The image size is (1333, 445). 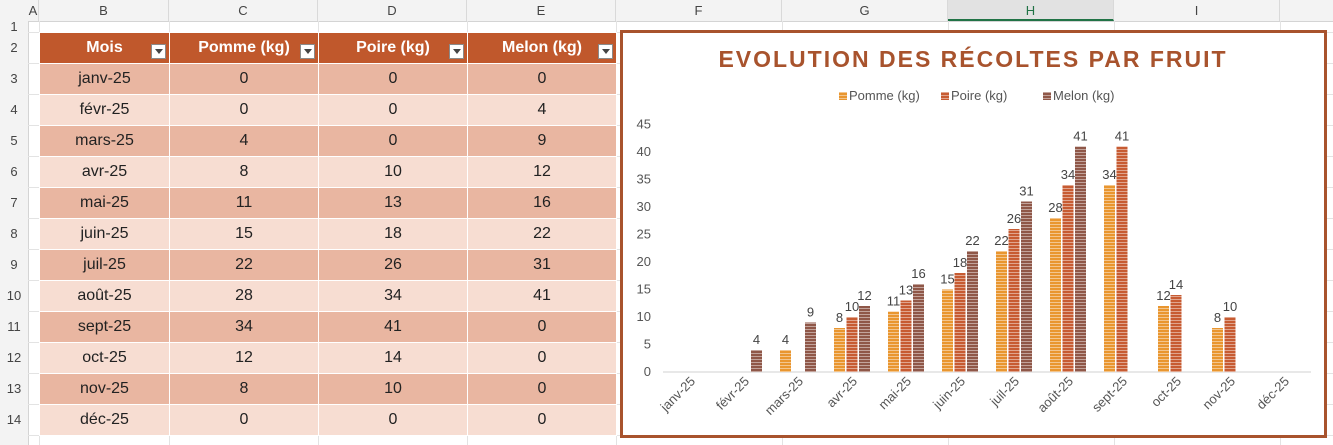 I want to click on header-mois: Mois, so click(x=104, y=48).